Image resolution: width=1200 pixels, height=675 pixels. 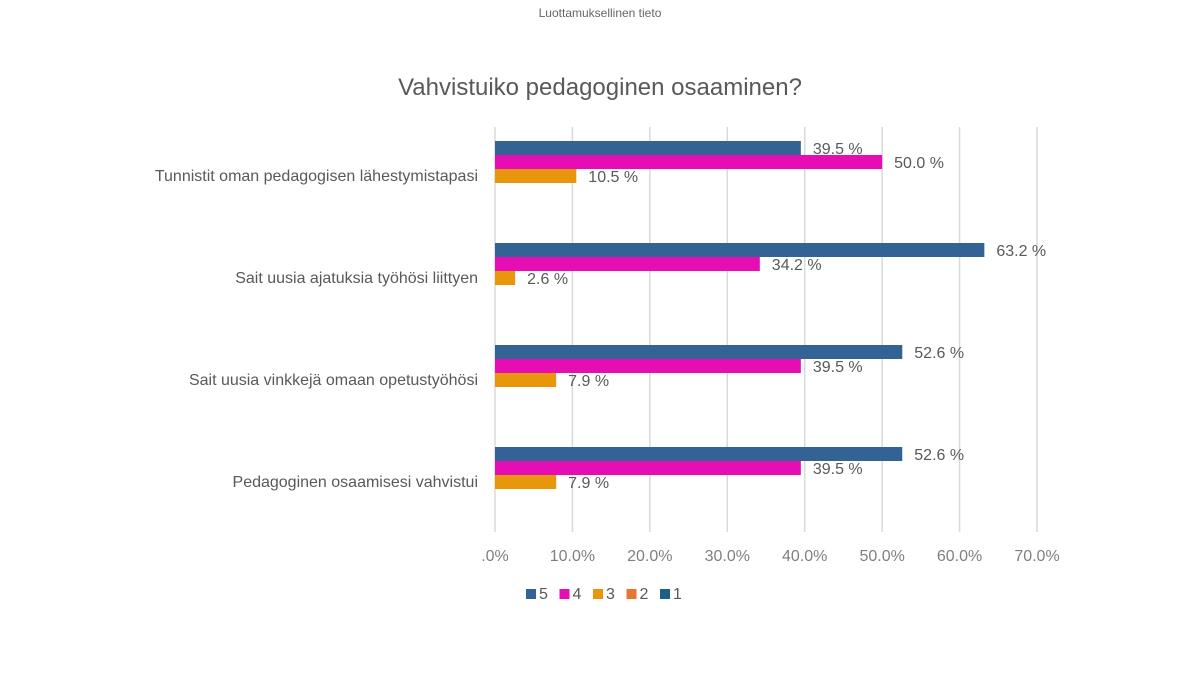 I want to click on x-tick-label: 10.0%, so click(x=572, y=556).